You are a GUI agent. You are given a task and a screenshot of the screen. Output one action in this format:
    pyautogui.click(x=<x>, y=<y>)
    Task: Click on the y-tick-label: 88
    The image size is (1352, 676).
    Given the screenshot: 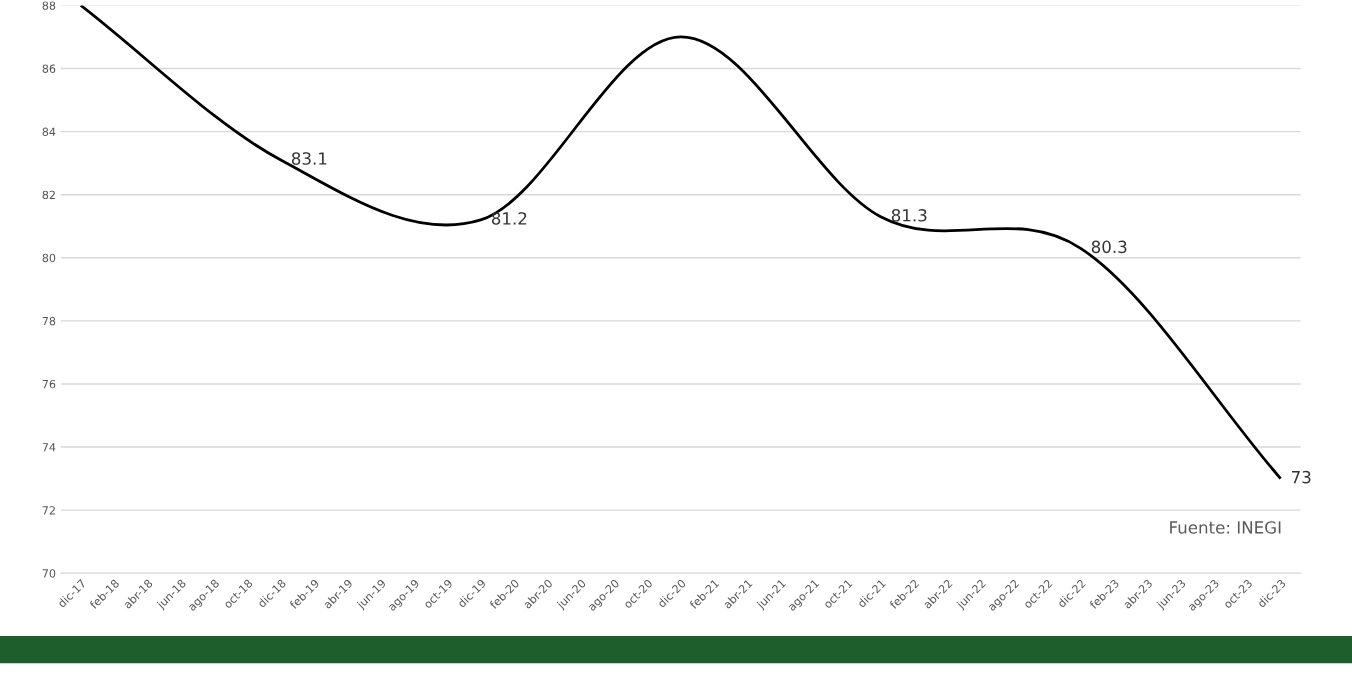 What is the action you would take?
    pyautogui.click(x=49, y=5)
    